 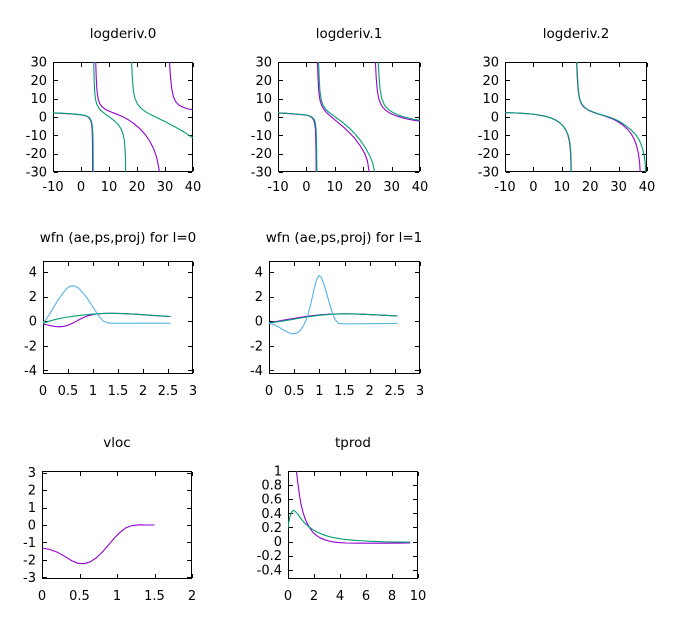 I want to click on y-tick-label: -3, so click(x=29, y=578).